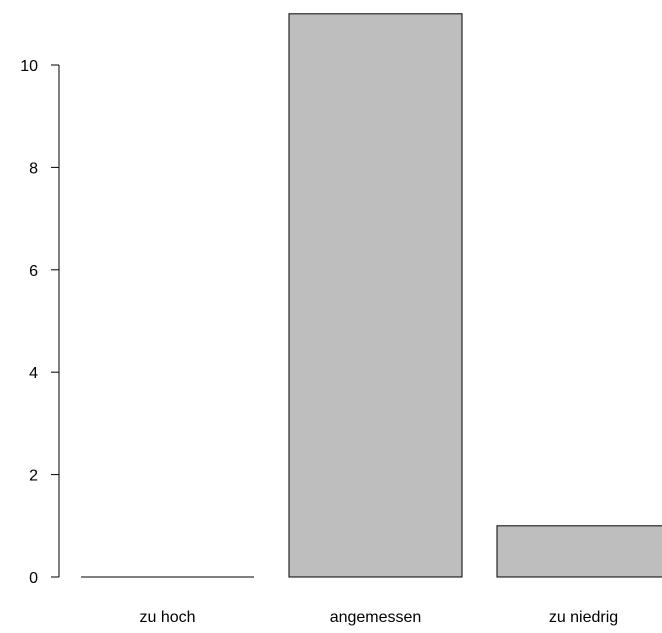  Describe the element at coordinates (33, 373) in the screenshot. I see `y-tick-label: 4` at that location.